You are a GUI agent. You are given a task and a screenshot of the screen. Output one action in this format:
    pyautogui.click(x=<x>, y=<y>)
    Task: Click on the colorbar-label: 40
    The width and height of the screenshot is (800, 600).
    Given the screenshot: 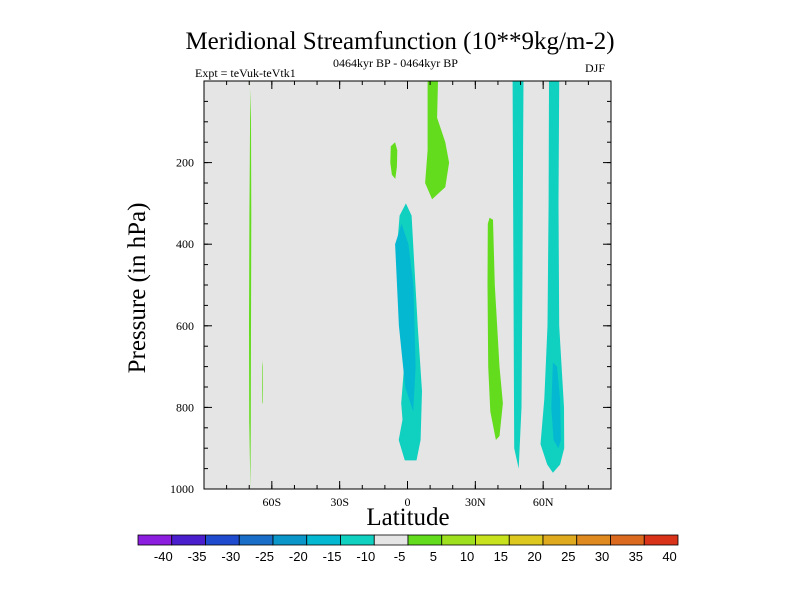 What is the action you would take?
    pyautogui.click(x=669, y=556)
    